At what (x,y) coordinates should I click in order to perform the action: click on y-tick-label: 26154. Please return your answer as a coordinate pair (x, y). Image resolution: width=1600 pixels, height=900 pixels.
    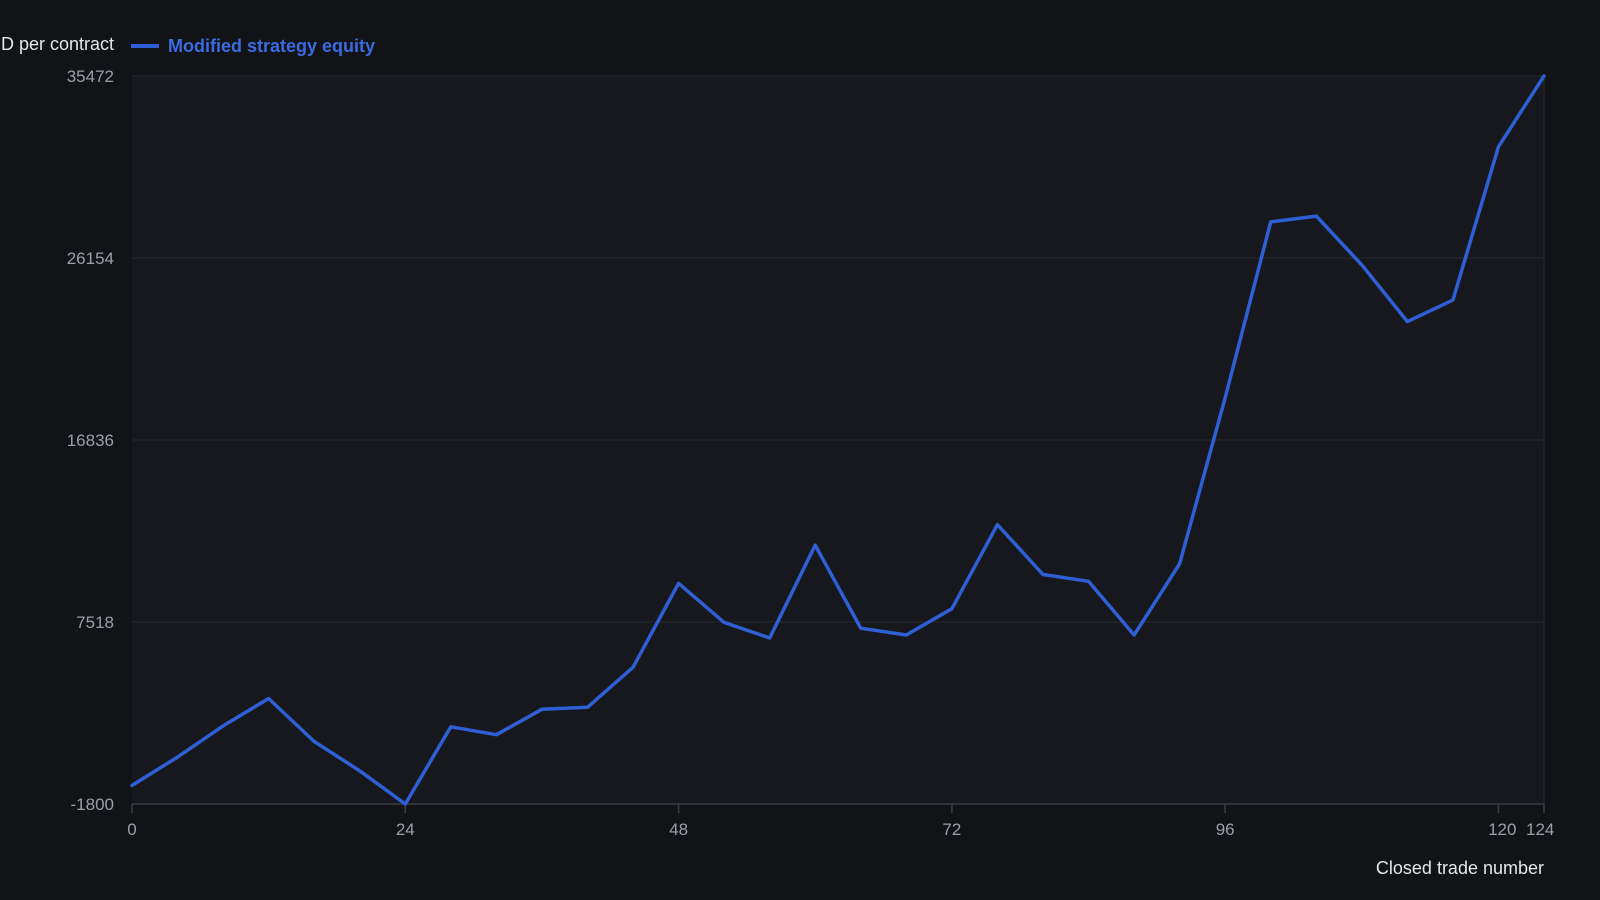
    Looking at the image, I should click on (90, 258).